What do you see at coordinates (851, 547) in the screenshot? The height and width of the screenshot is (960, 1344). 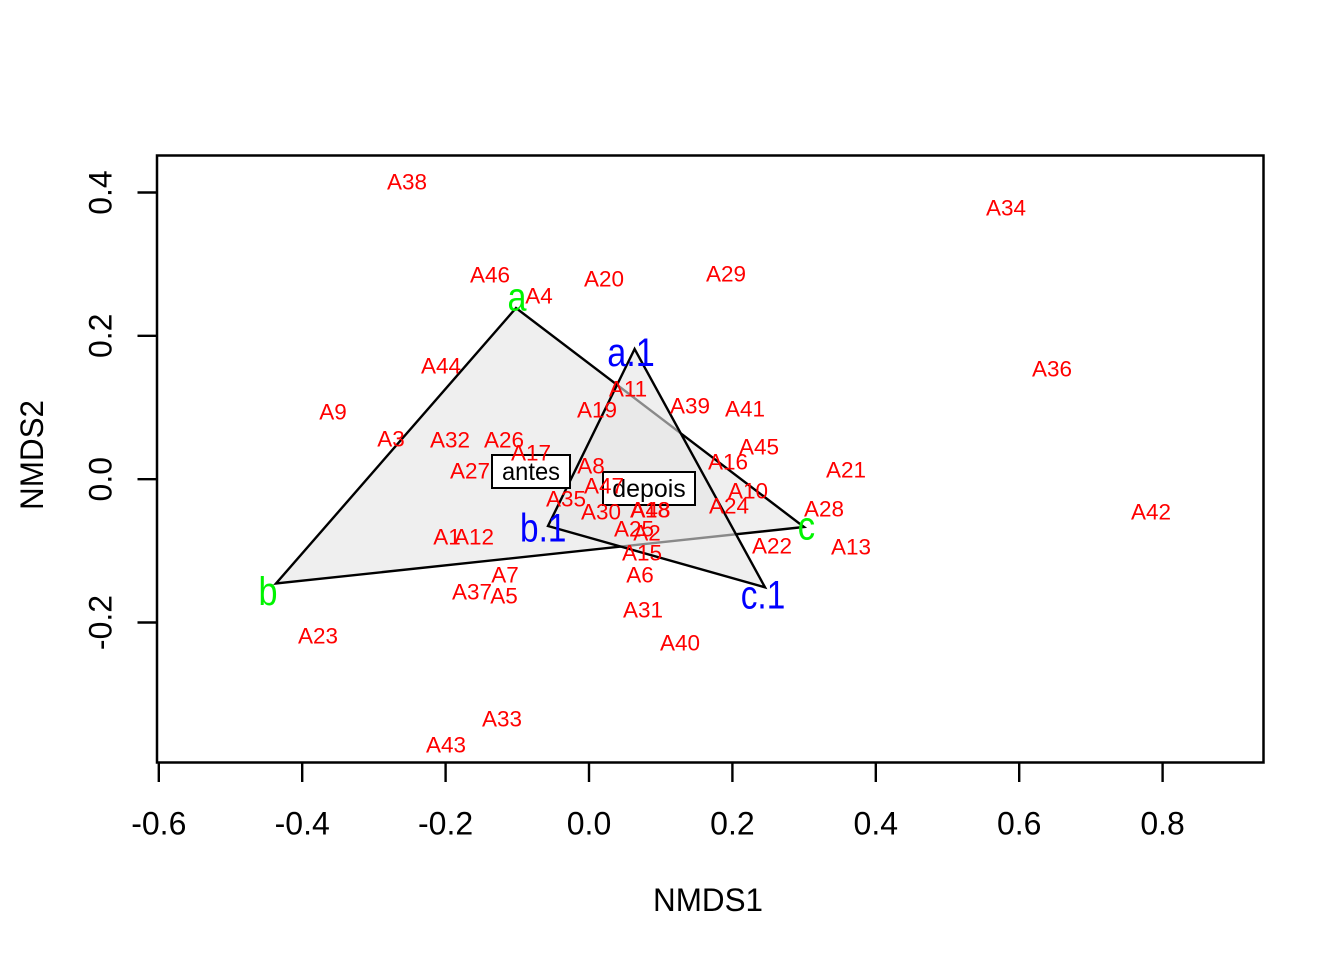 I see `svg-text: A13` at bounding box center [851, 547].